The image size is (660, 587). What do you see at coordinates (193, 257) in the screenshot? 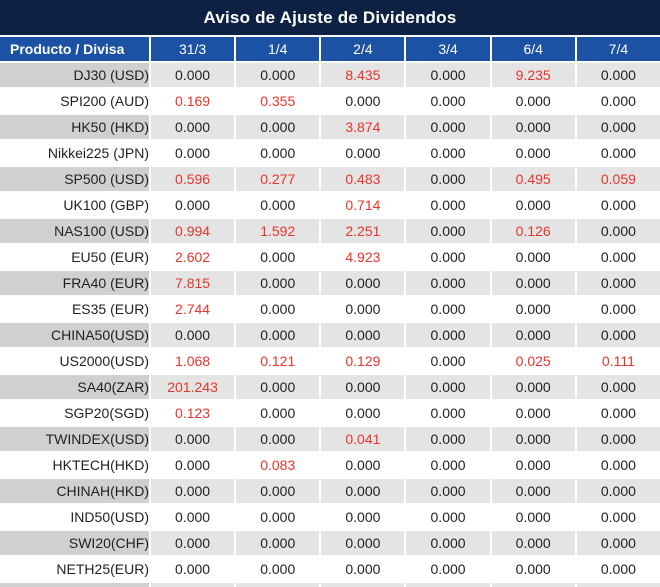
I see `value-cell: 2.602` at bounding box center [193, 257].